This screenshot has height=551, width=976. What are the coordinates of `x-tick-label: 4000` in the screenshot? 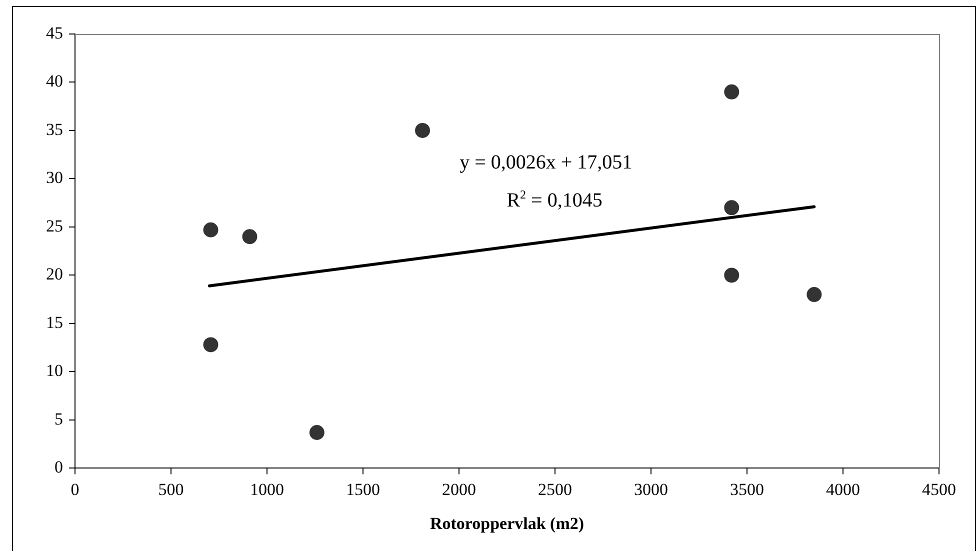 It's located at (843, 489).